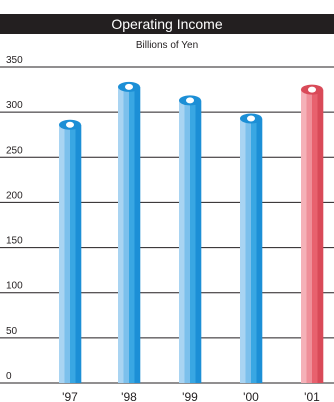 Image resolution: width=334 pixels, height=402 pixels. What do you see at coordinates (14, 195) in the screenshot?
I see `y-tick-label: 200` at bounding box center [14, 195].